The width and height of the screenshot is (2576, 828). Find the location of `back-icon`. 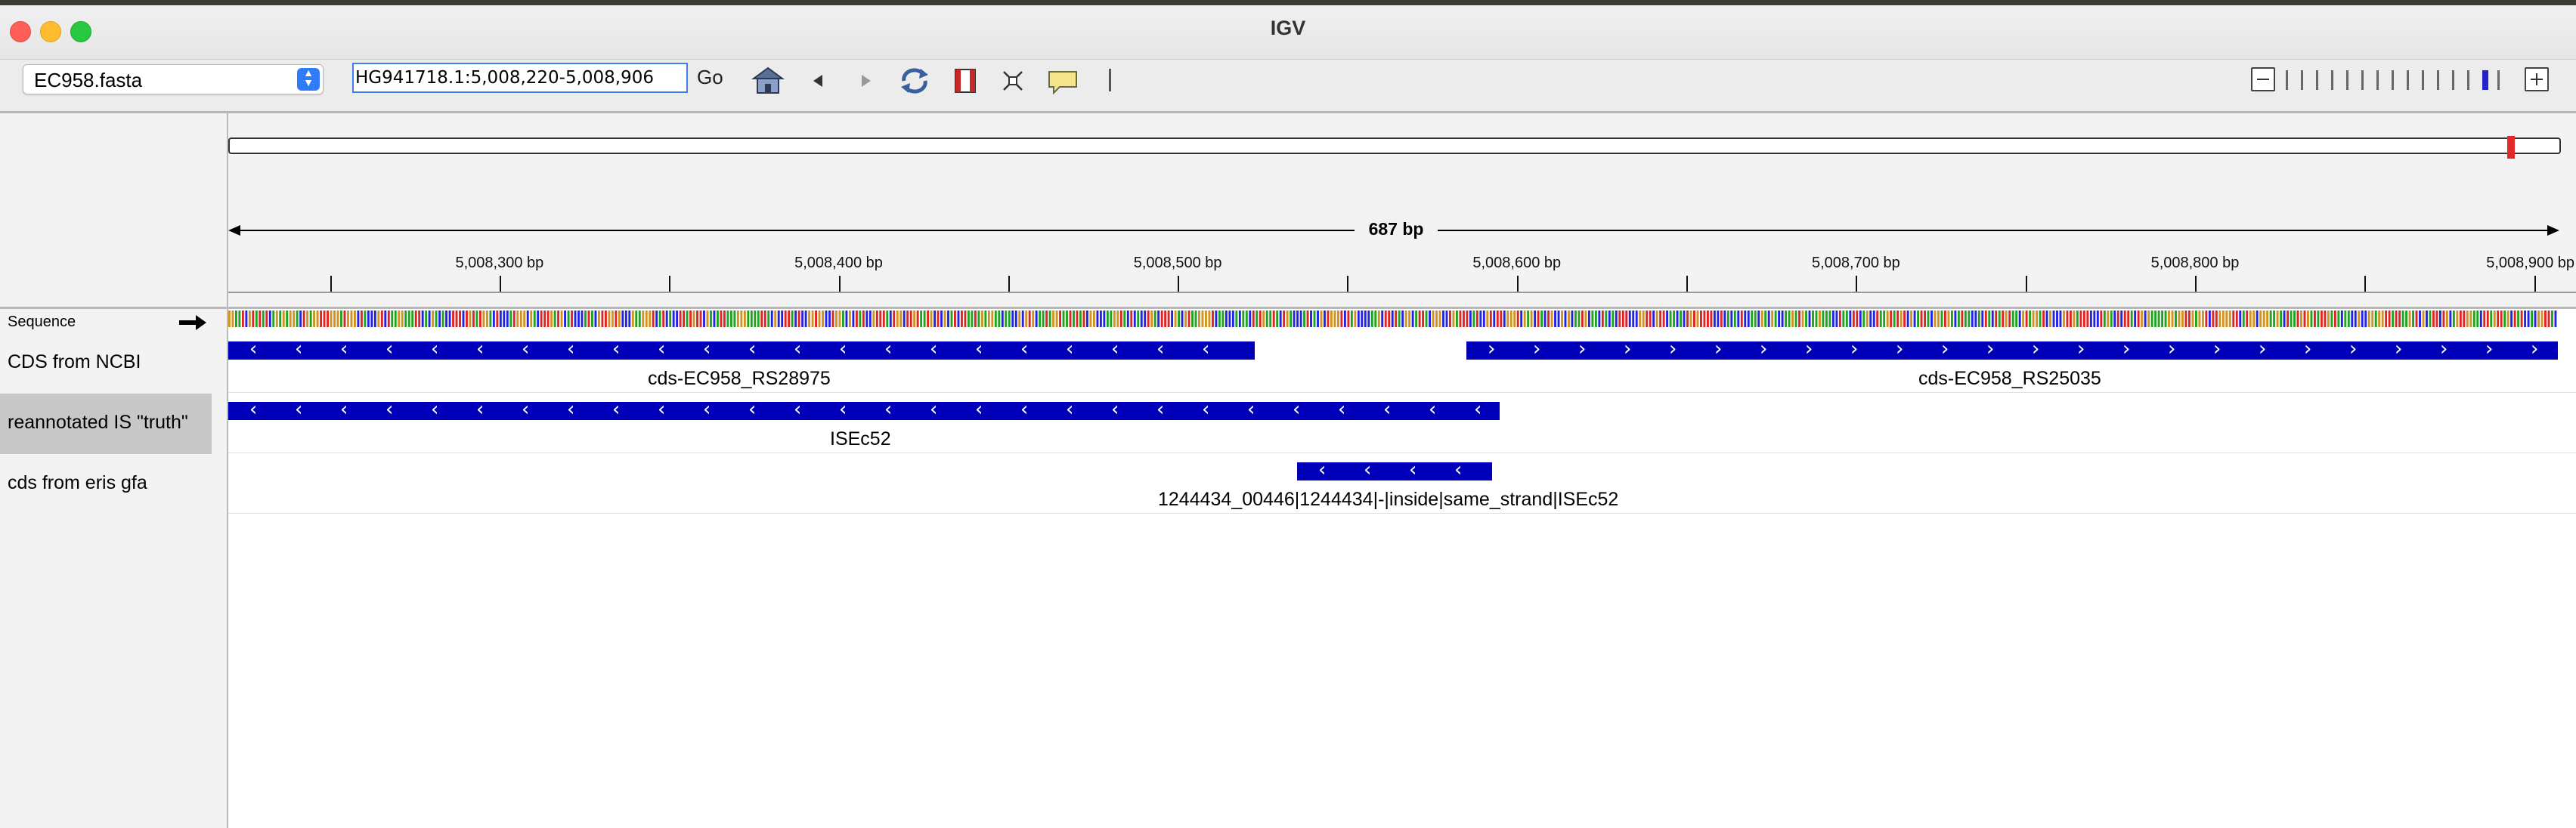

back-icon is located at coordinates (817, 81).